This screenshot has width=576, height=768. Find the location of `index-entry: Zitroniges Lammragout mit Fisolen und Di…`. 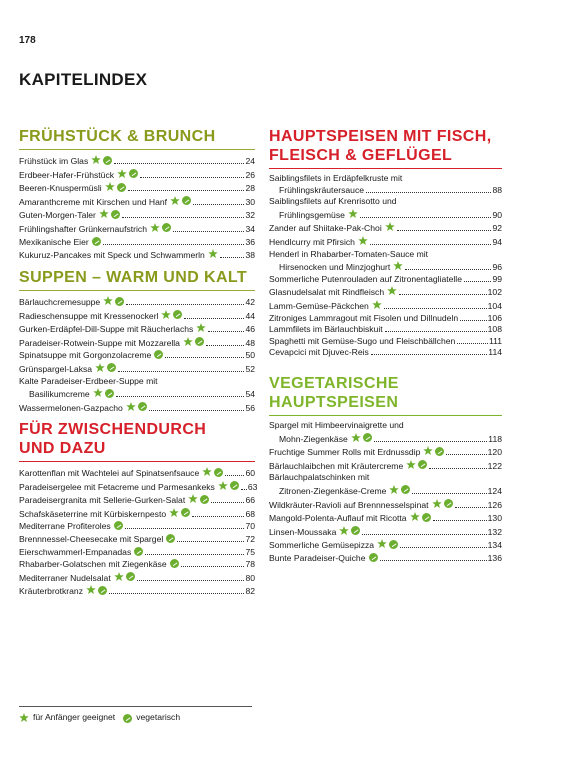

index-entry: Zitroniges Lammragout mit Fisolen und Di… is located at coordinates (385, 319).